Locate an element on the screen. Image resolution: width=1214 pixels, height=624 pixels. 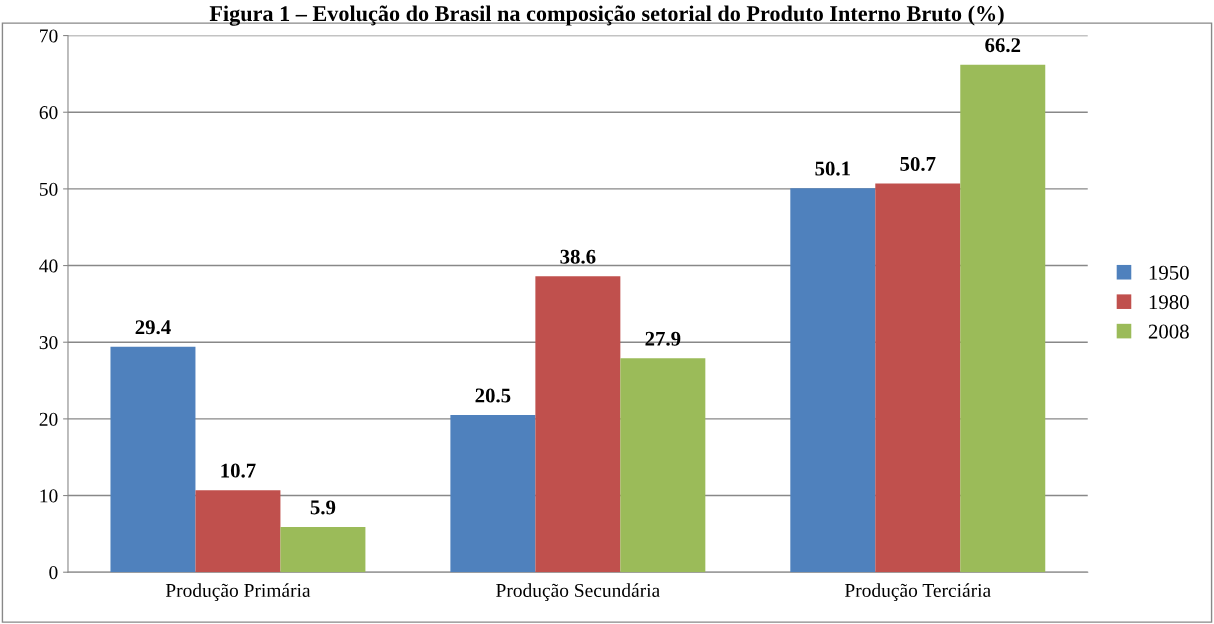
chart-title: Figura 1 – Evolução do Brasil na composição setorial do Produto Interno Bruto (%) is located at coordinates (606, 15).